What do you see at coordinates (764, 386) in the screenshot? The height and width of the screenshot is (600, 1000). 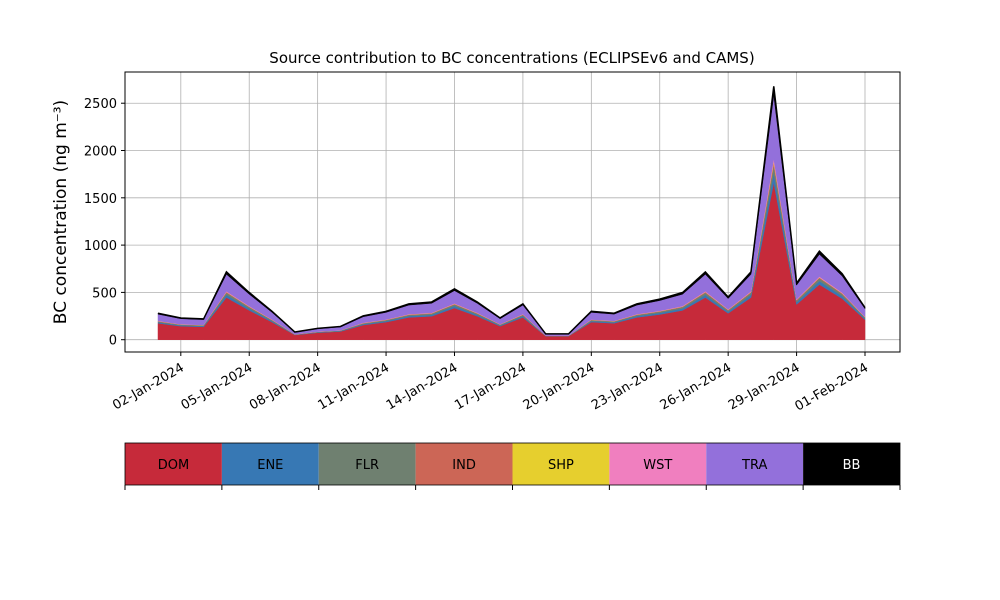 I see `x-tick-label: 29-Jan-2024` at bounding box center [764, 386].